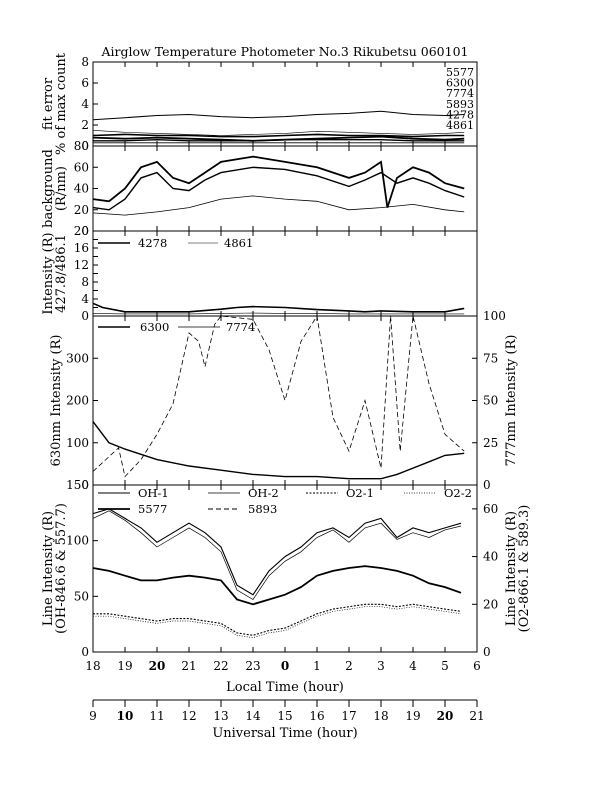 The height and width of the screenshot is (792, 612). Describe the element at coordinates (156, 716) in the screenshot. I see `ut-tick-label: 11` at that location.